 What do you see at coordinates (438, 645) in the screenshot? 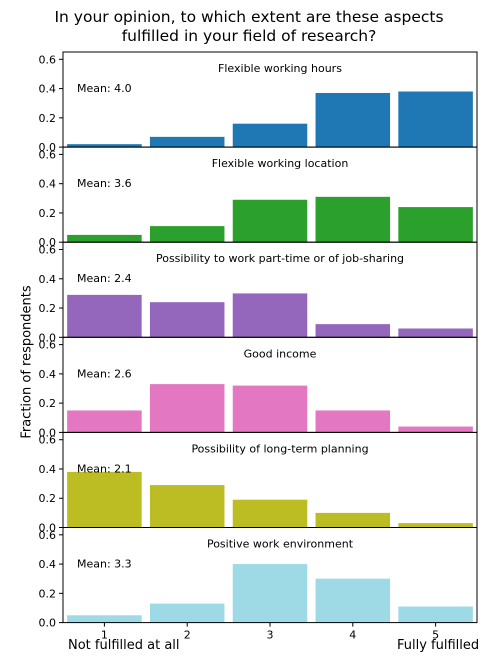
I see `x-axis-high-label: Fully fulfilled` at bounding box center [438, 645].